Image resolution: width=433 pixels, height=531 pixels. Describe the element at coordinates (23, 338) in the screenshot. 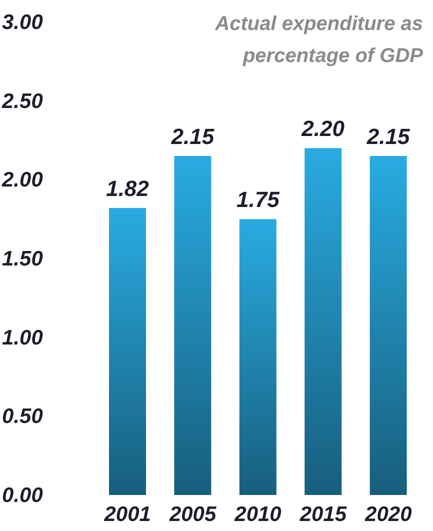

I see `y-tick-label: 1.00` at that location.